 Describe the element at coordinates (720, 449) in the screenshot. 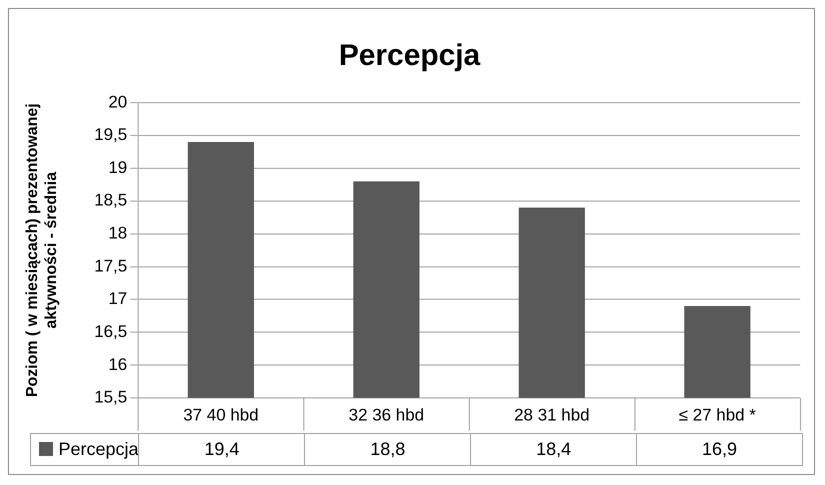

I see `data-label: 16,9` at that location.